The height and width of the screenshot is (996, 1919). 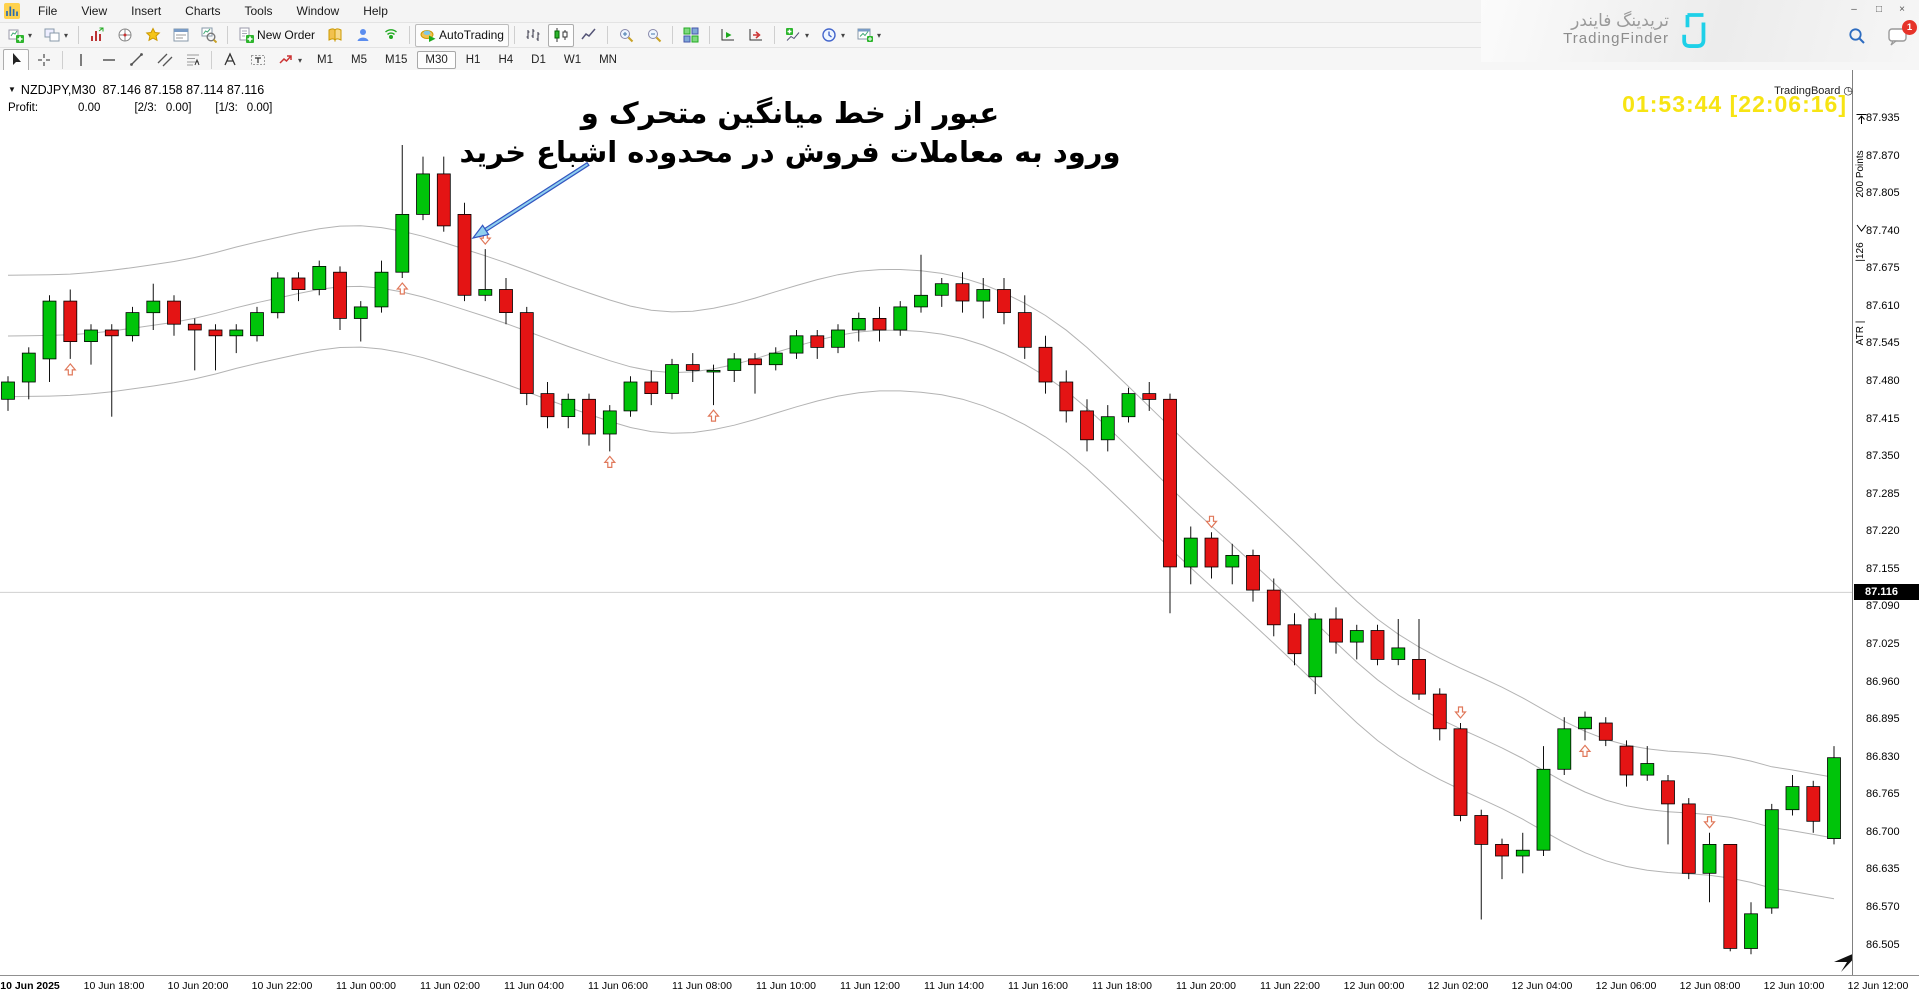 What do you see at coordinates (833, 35) in the screenshot?
I see `toolbar-periods-button: ▾` at bounding box center [833, 35].